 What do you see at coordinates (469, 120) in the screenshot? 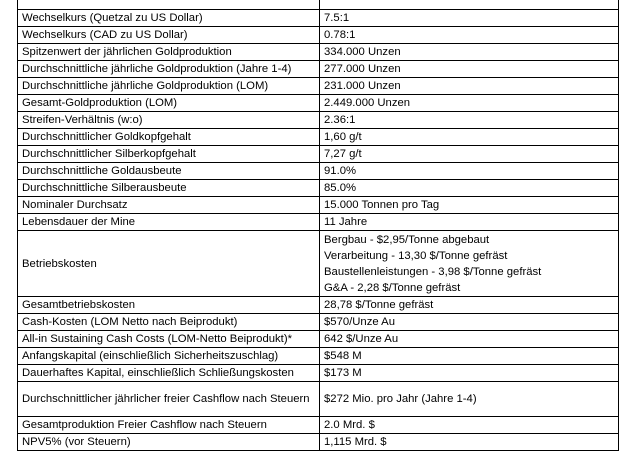
I see `value-cell: 2.36:1` at bounding box center [469, 120].